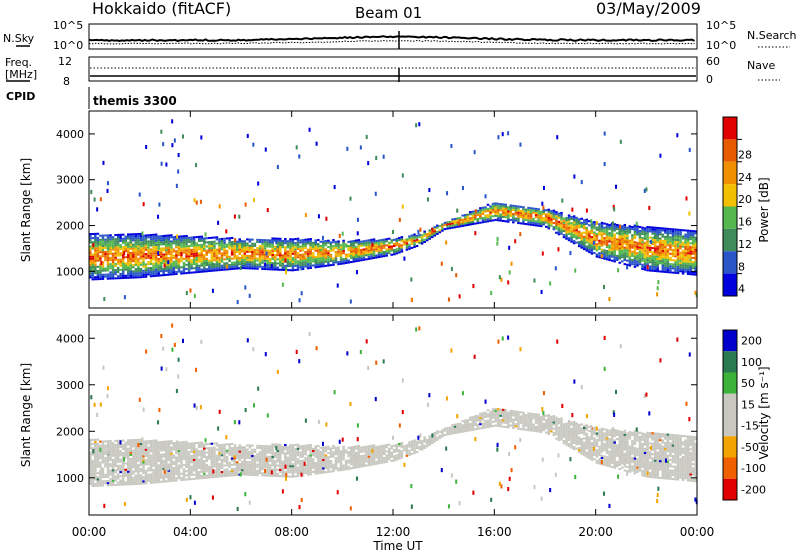  What do you see at coordinates (26, 210) in the screenshot?
I see `power-ylabel: Slant Range [km]` at bounding box center [26, 210].